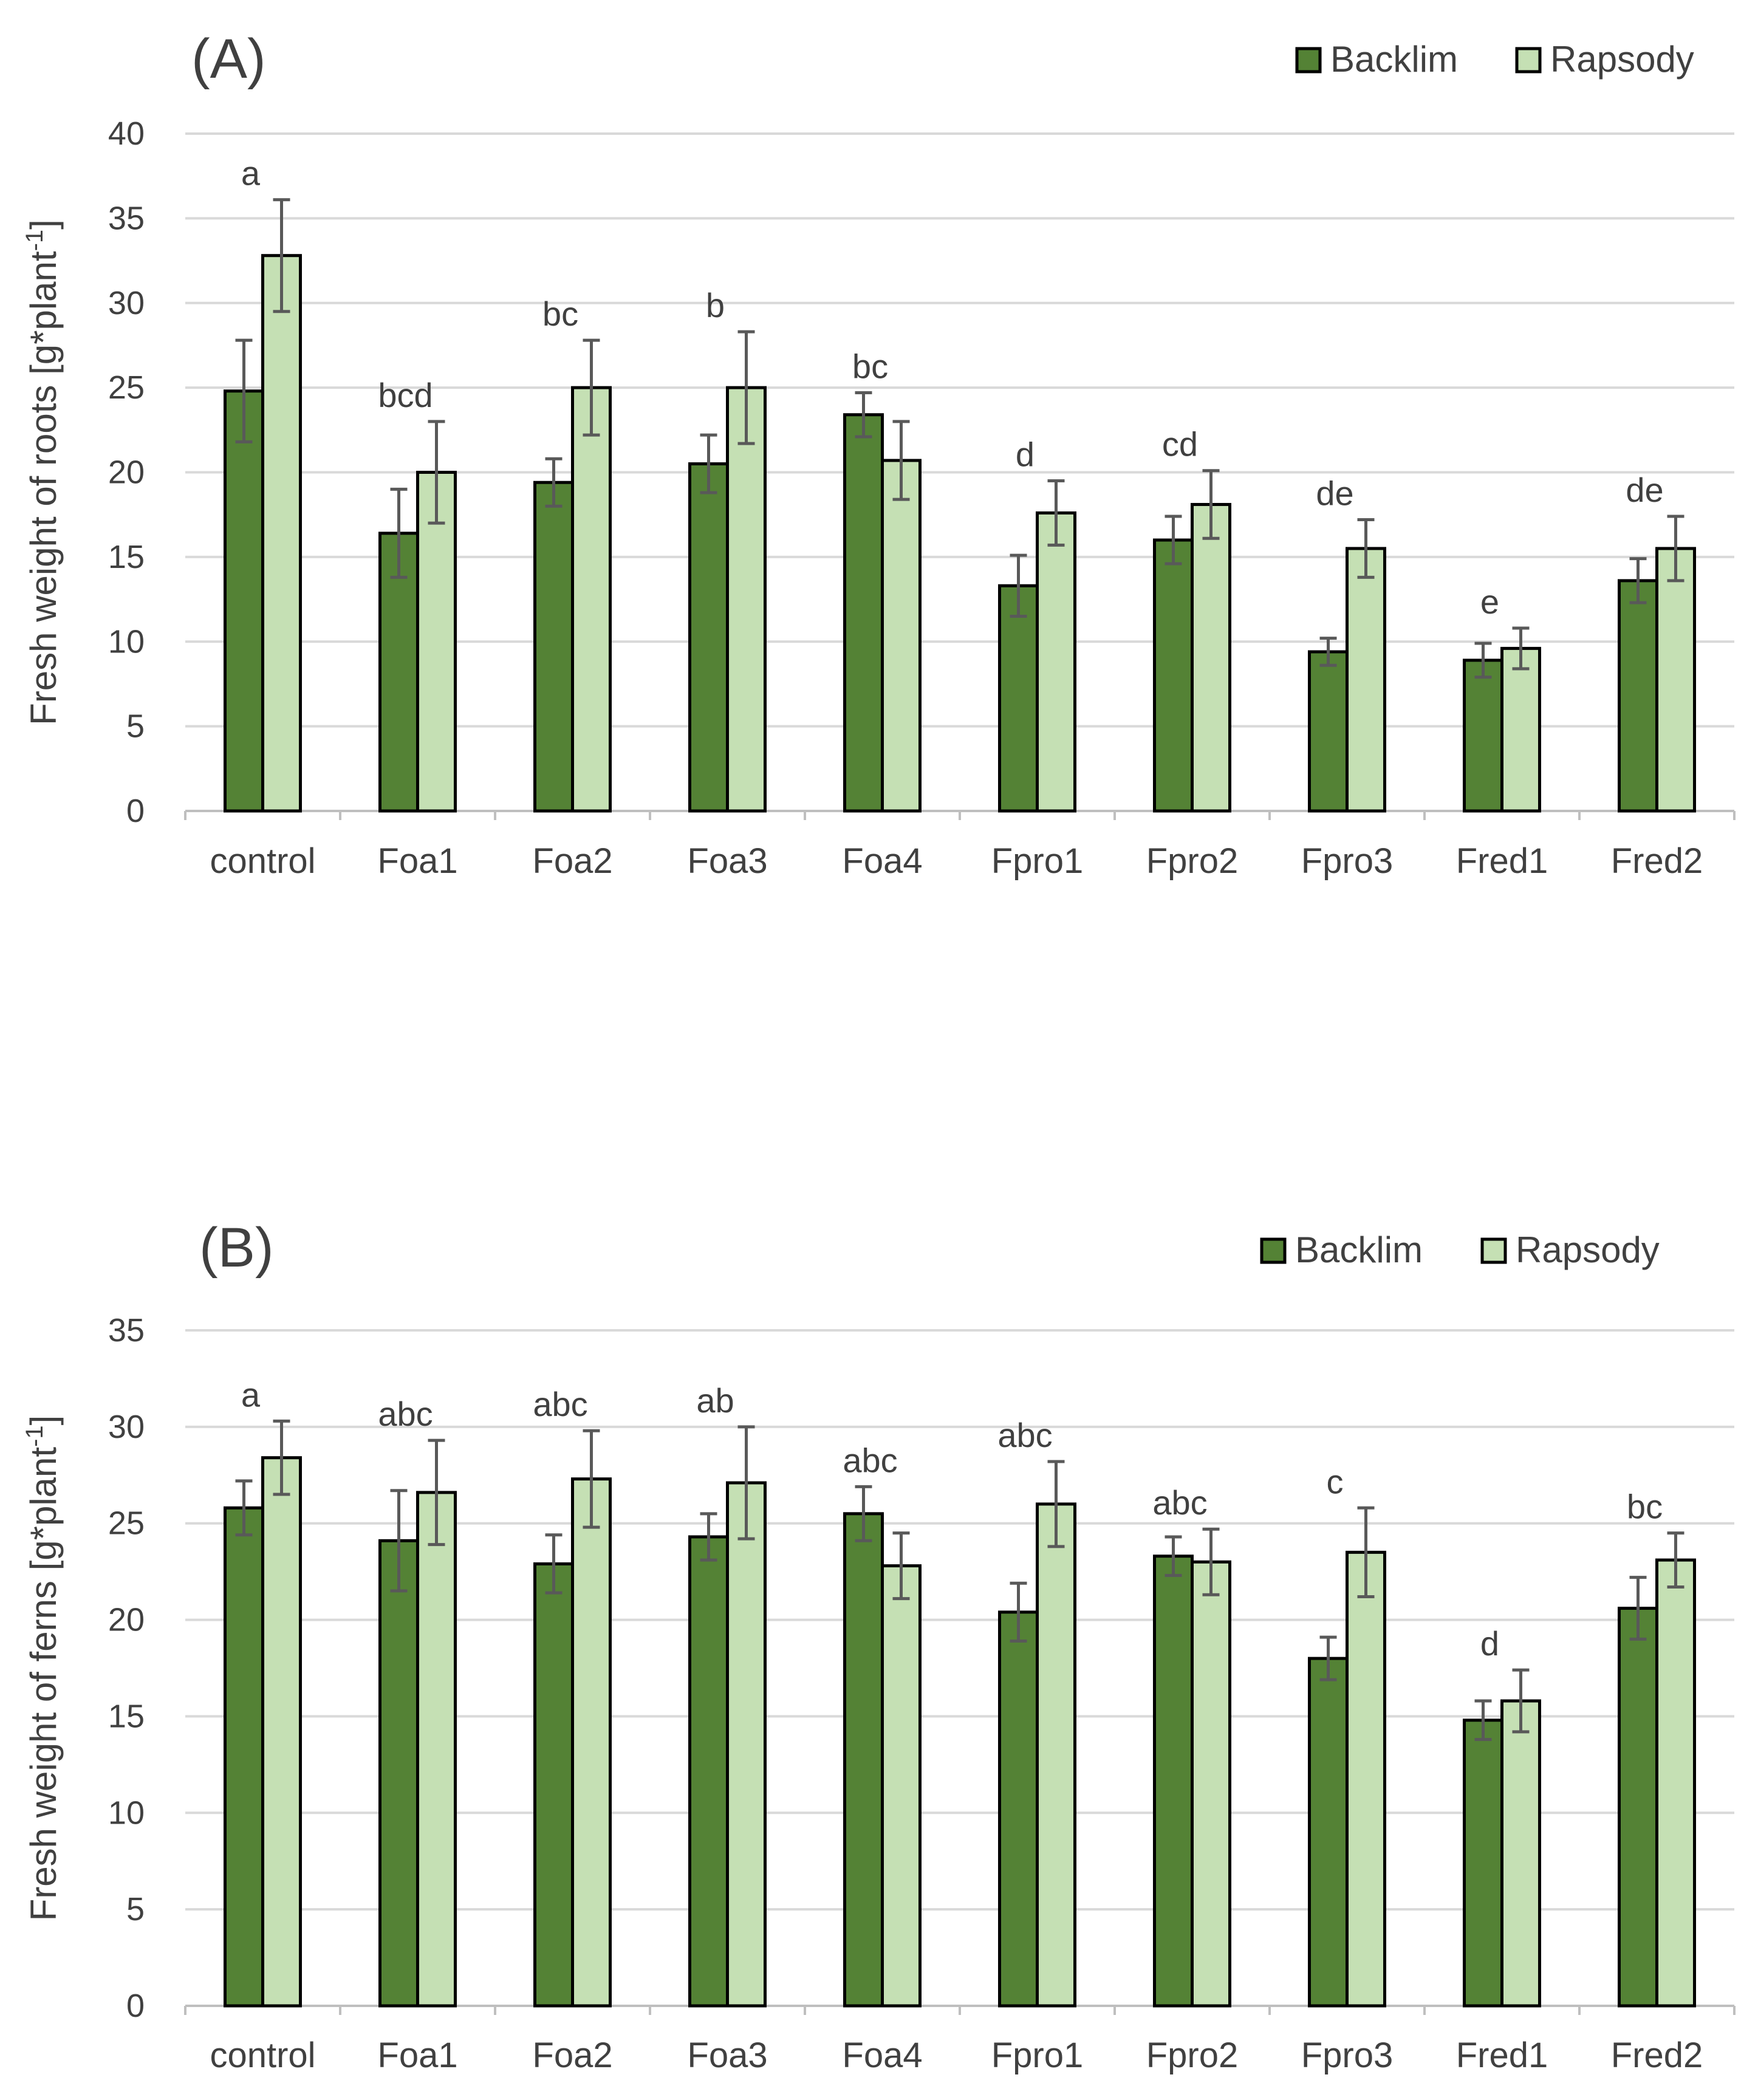 The image size is (1758, 2100). I want to click on y-axis-title-main: Fresh weight of ferns [g*plant, so click(43, 1684).